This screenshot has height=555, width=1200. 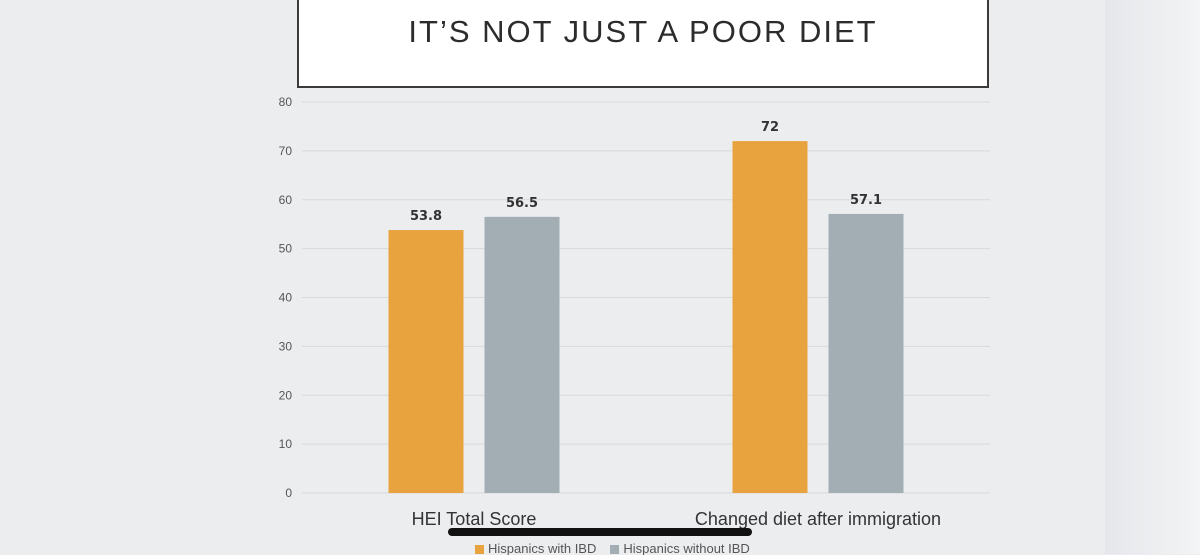 I want to click on y-tick-label-0: 0, so click(x=288, y=493).